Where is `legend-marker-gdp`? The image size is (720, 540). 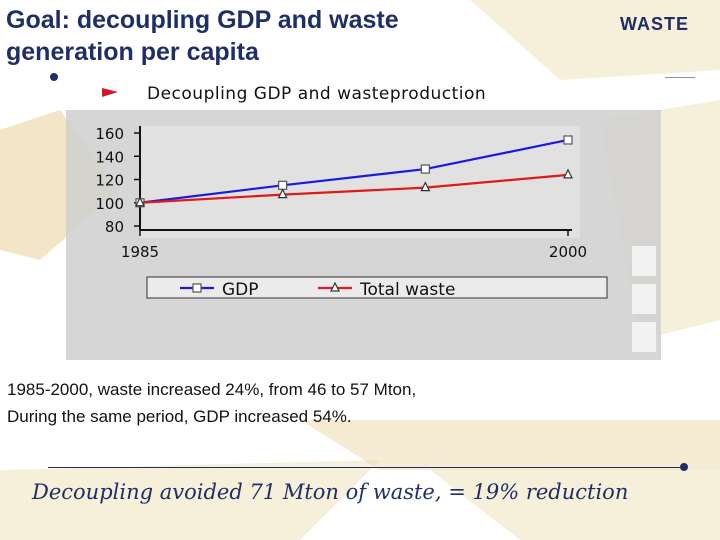 legend-marker-gdp is located at coordinates (197, 288).